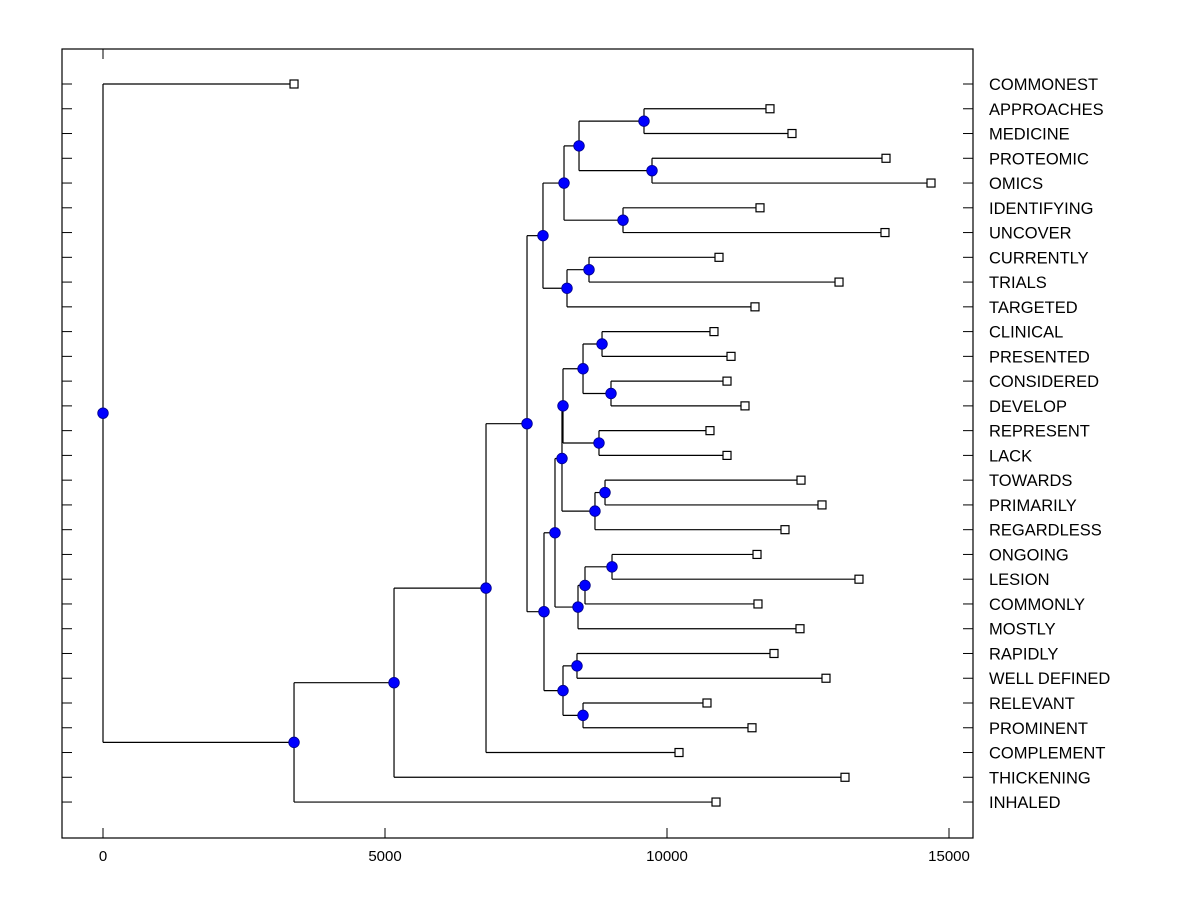  What do you see at coordinates (1039, 159) in the screenshot?
I see `leaf-label: PROTEOMIC` at bounding box center [1039, 159].